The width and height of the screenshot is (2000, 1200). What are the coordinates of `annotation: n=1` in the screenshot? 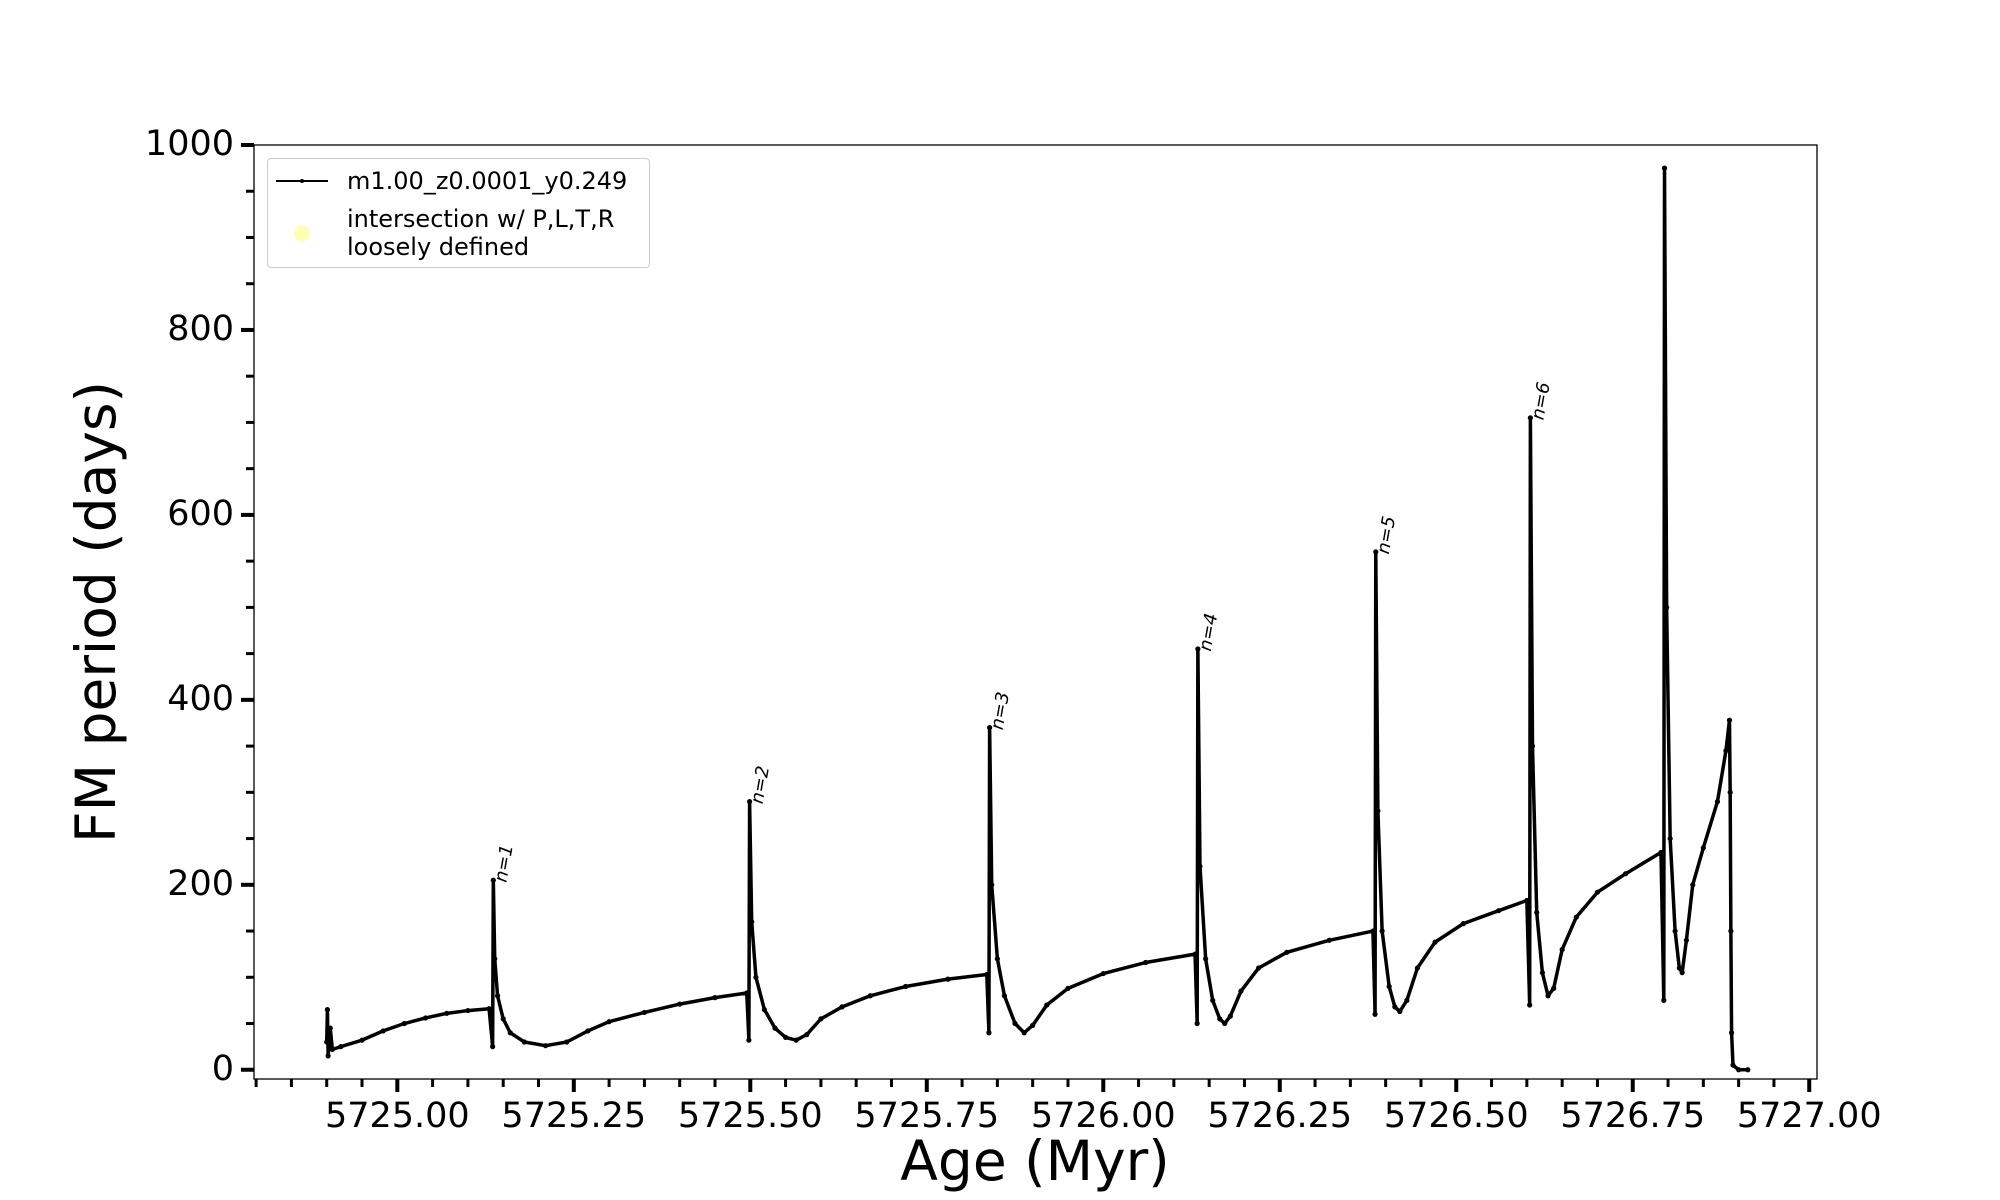 It's located at (503, 863).